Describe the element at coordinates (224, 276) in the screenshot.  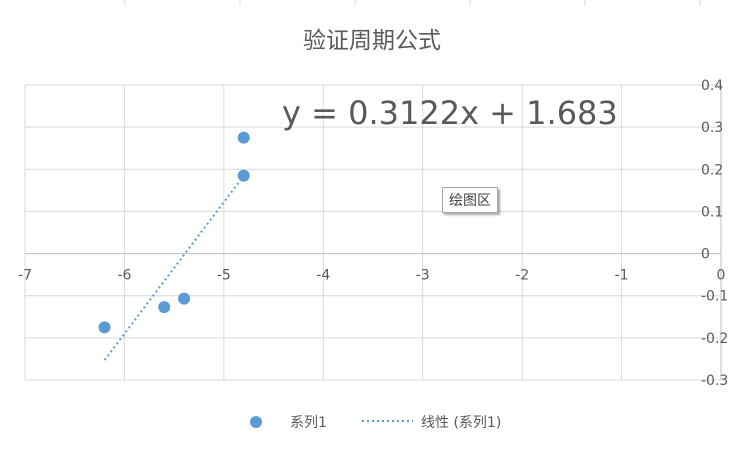
I see `x-tick-label: -5` at that location.